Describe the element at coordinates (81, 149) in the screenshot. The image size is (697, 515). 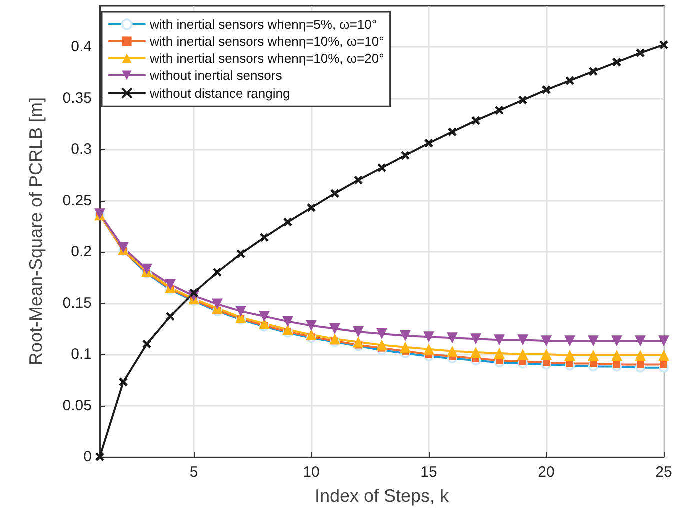
I see `y-tick-label: 0.3` at that location.